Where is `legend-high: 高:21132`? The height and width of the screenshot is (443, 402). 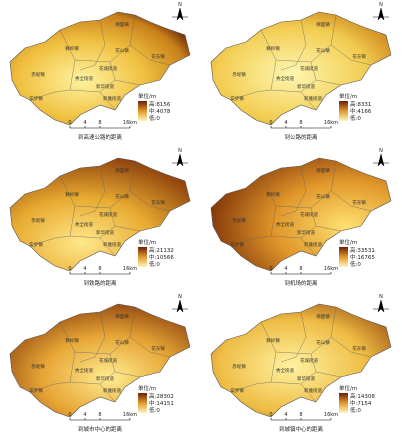
legend-high: 高:21132 is located at coordinates (161, 250).